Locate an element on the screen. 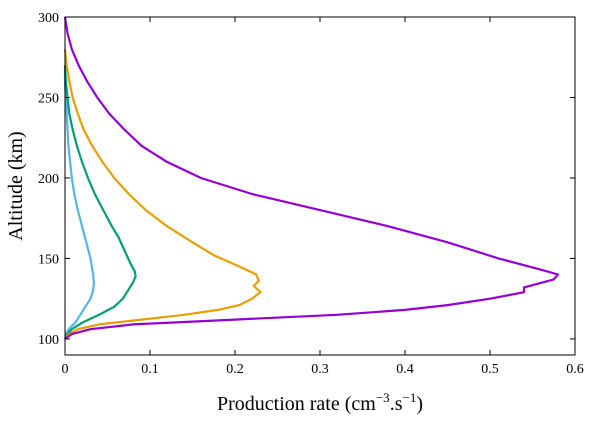  y-tick-label: 250 is located at coordinates (48, 98).